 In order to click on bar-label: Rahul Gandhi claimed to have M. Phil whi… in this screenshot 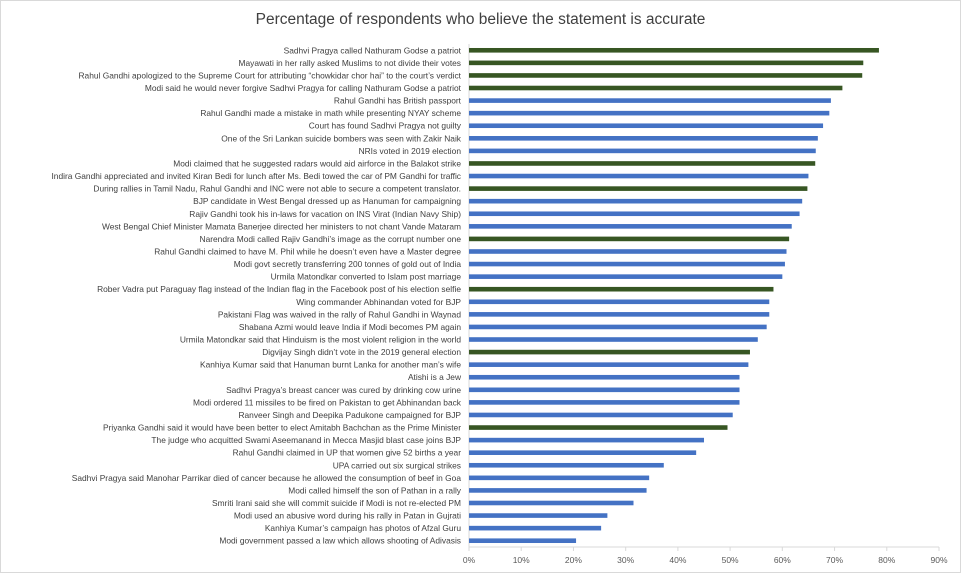, I will do `click(307, 251)`.